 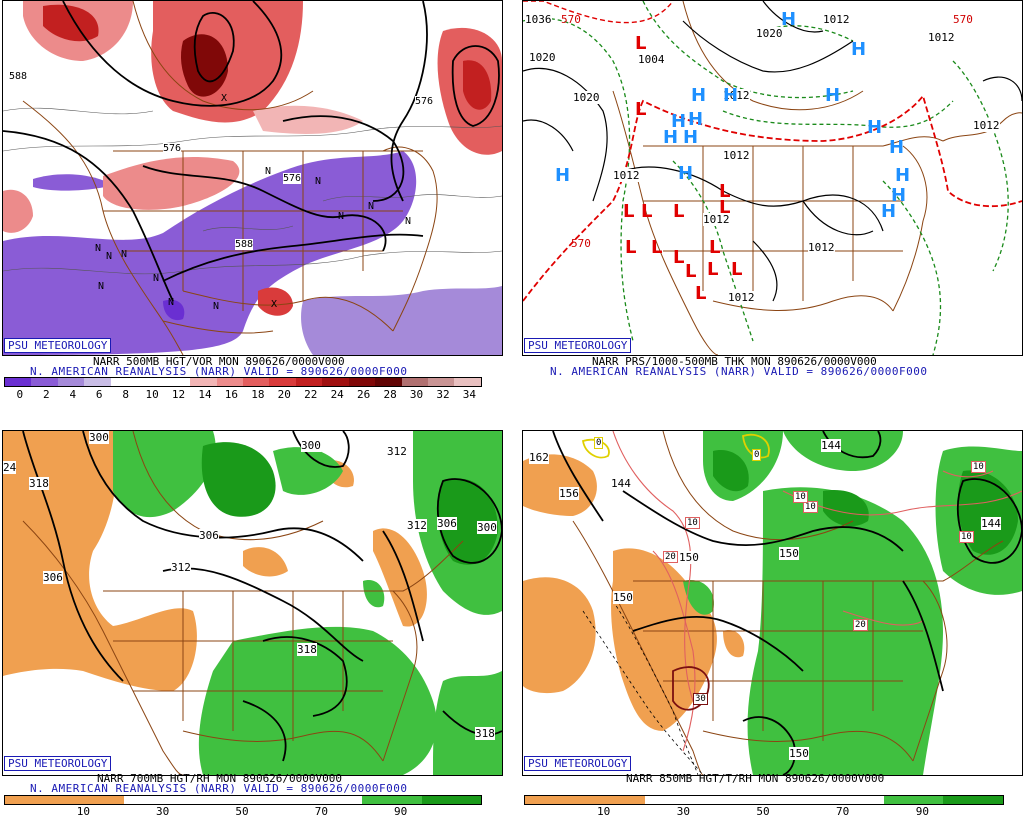 What do you see at coordinates (125, 394) in the screenshot?
I see `colorbar-tick-label: 8` at bounding box center [125, 394].